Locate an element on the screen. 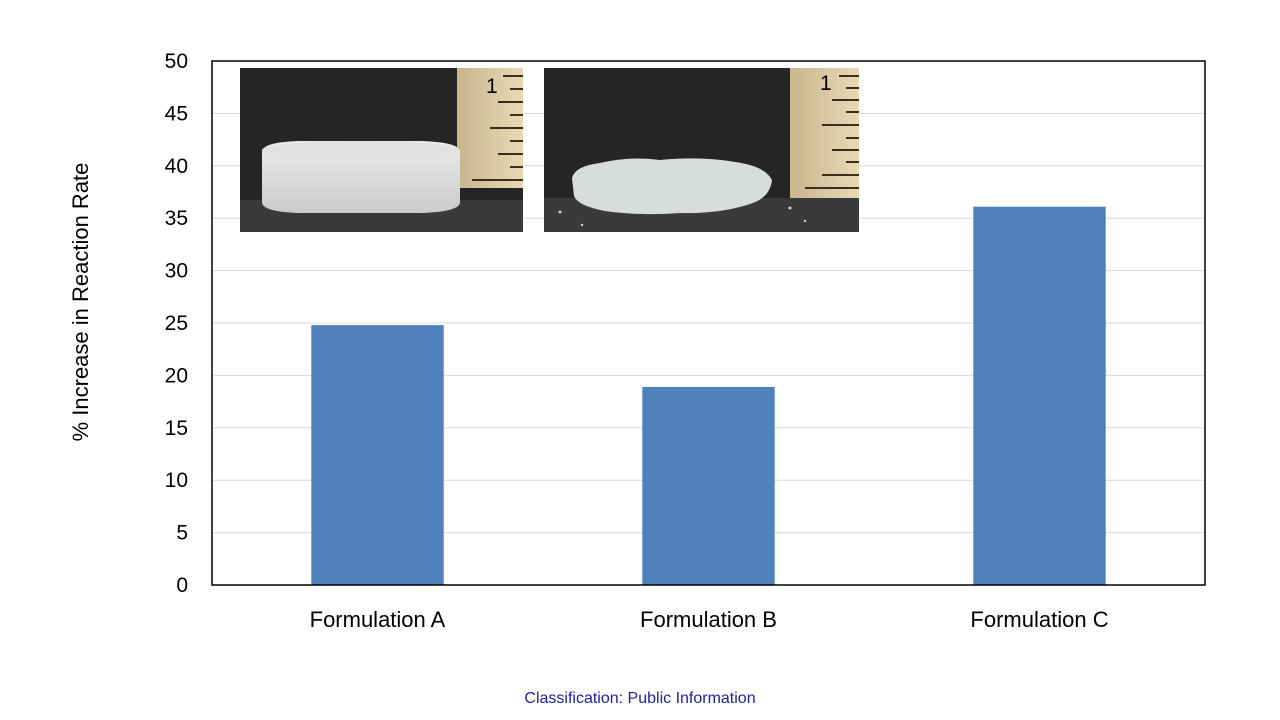 This screenshot has height=720, width=1280. y-tick-label: 20 is located at coordinates (176, 375).